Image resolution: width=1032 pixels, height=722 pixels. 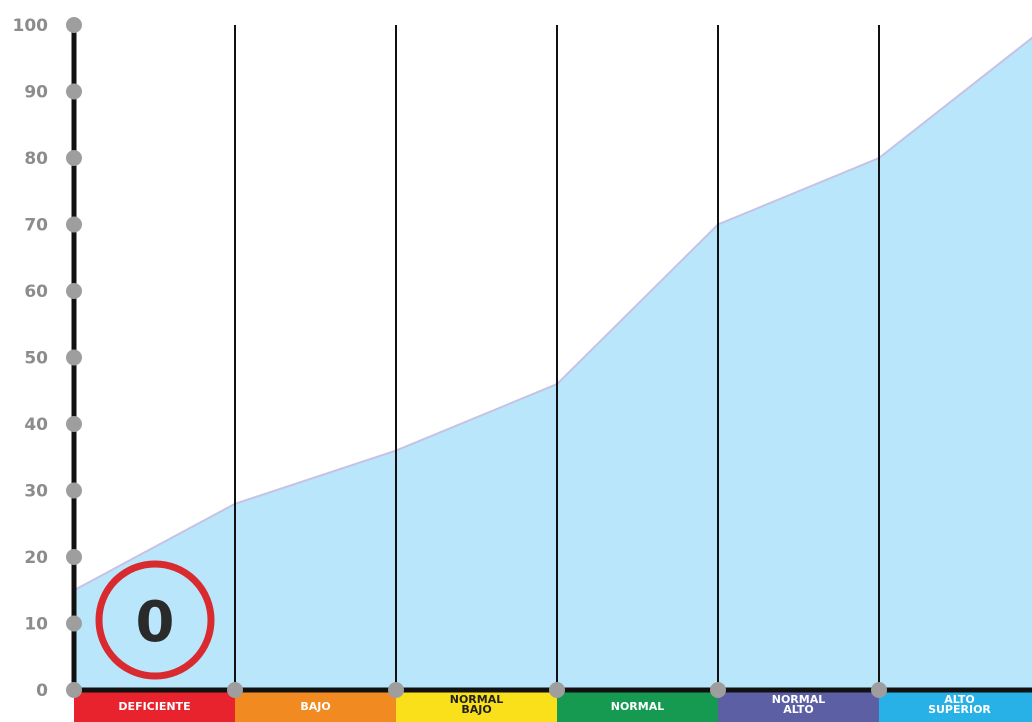 I want to click on y-tick-label: 40, so click(x=36, y=425).